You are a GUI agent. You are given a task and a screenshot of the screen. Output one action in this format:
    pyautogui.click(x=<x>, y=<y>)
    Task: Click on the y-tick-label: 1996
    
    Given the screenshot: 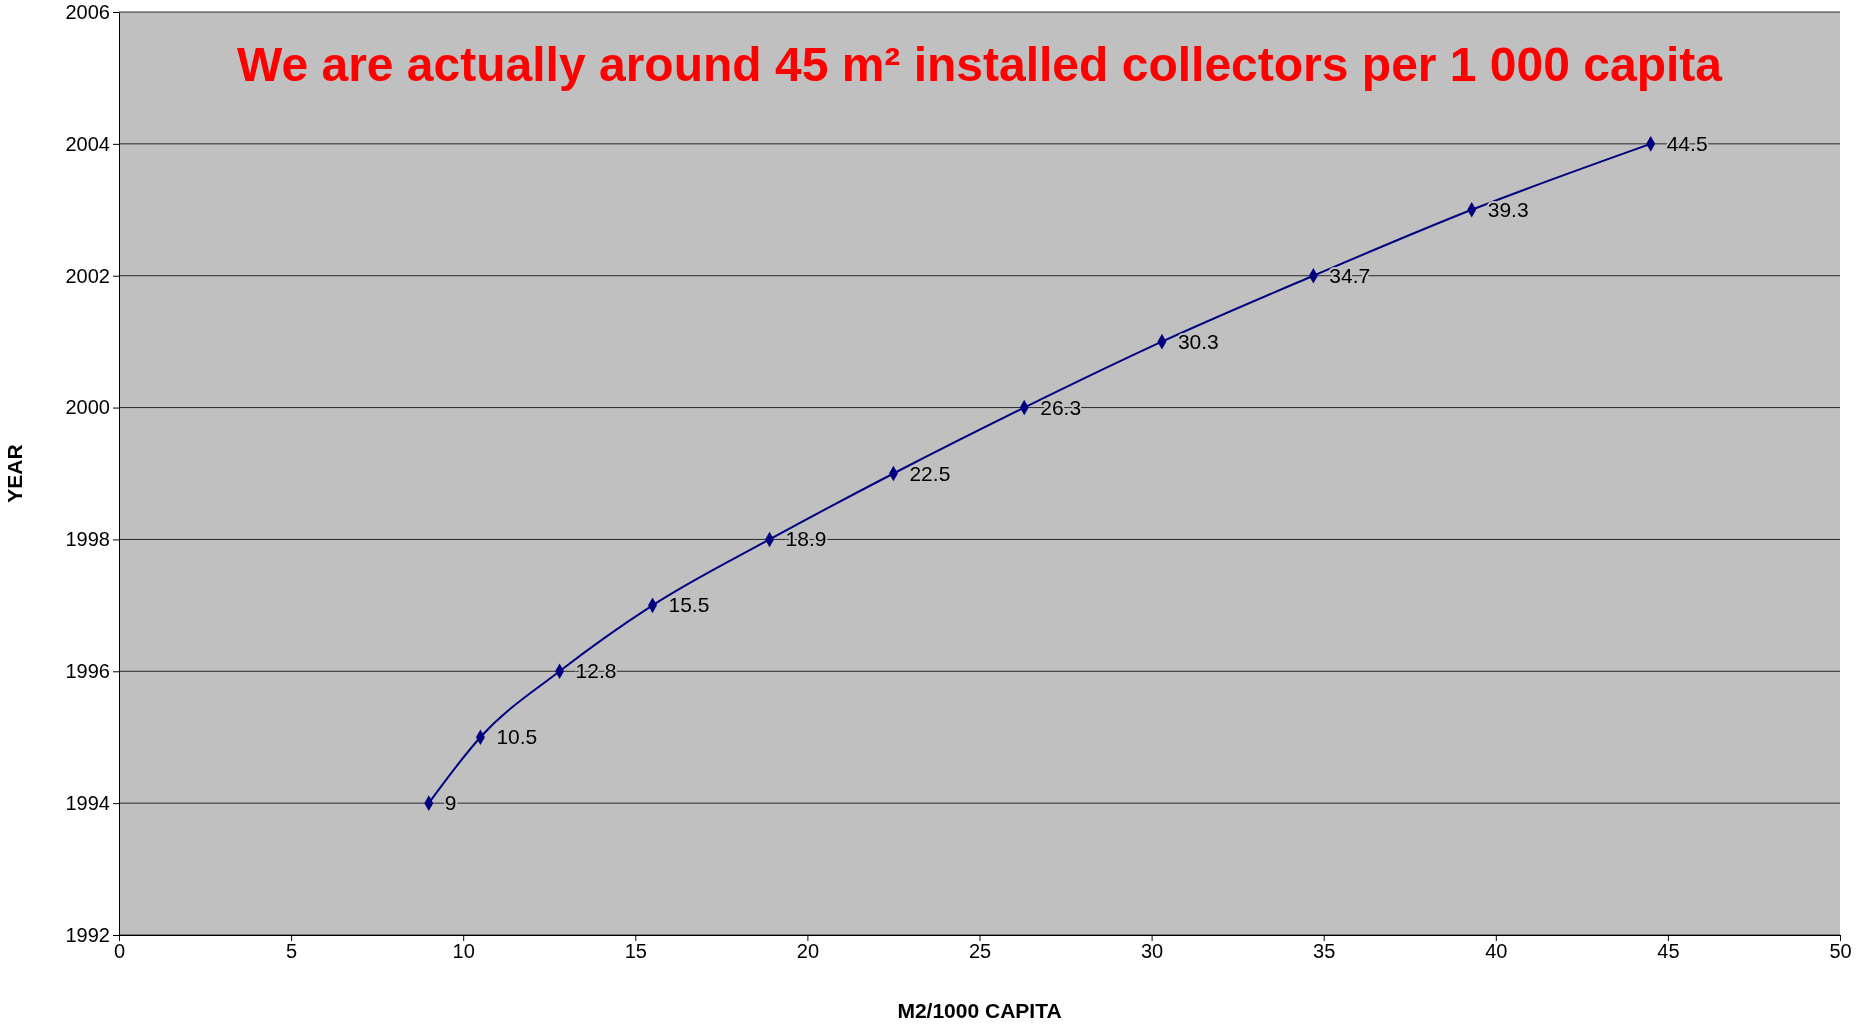 What is the action you would take?
    pyautogui.click(x=87, y=671)
    